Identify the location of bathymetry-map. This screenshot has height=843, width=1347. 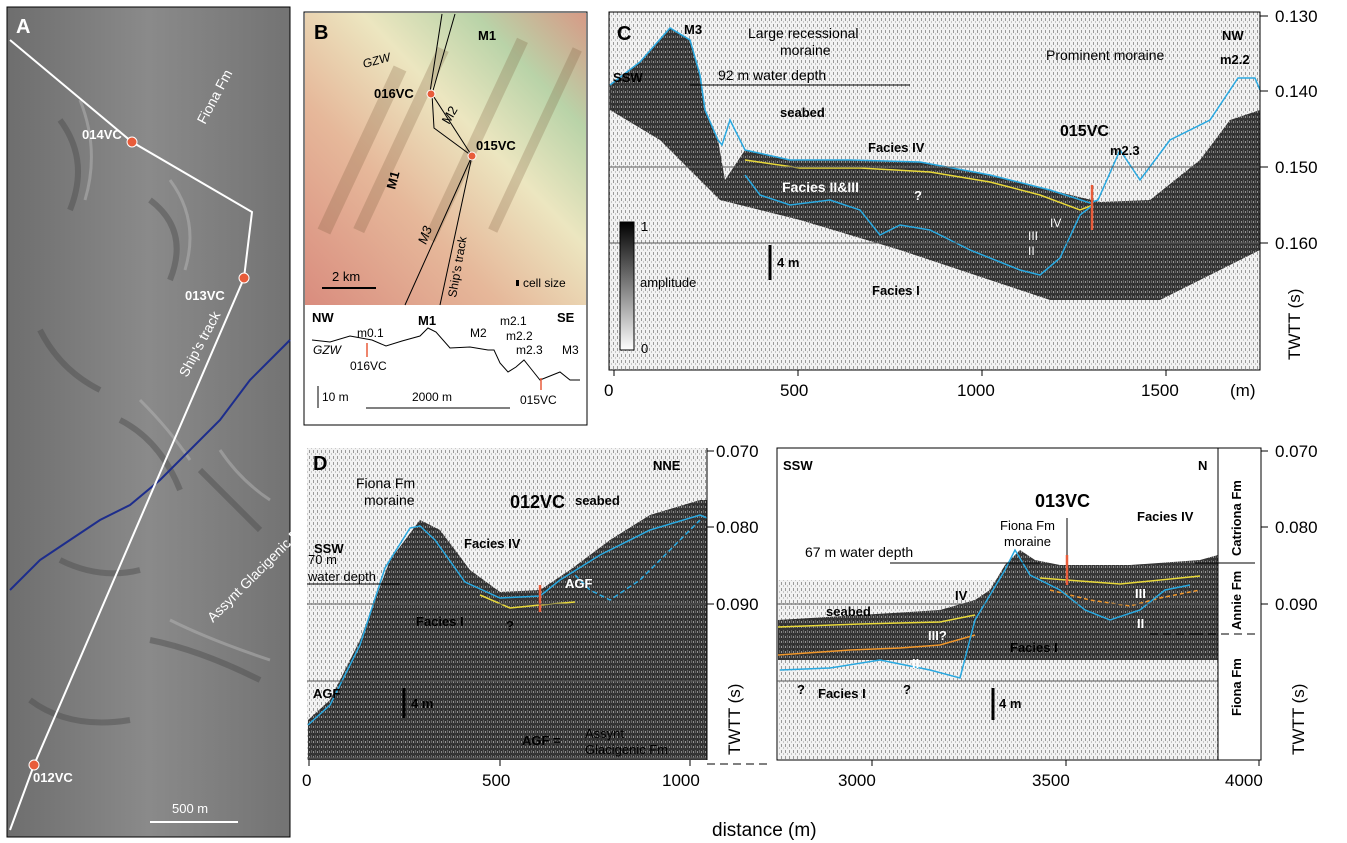
(445, 159).